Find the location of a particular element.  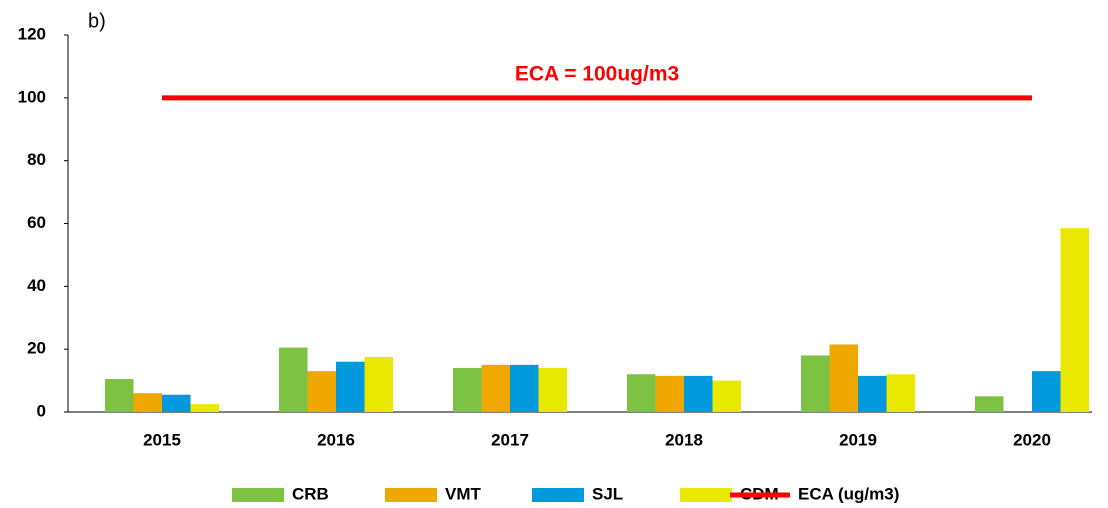

x-tick-label: 2019 is located at coordinates (858, 439).